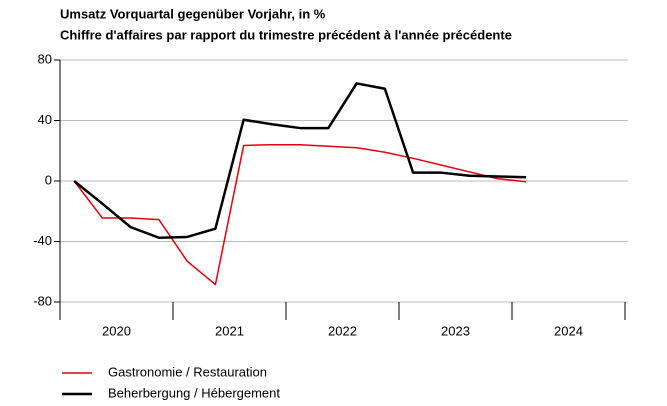 The image size is (667, 406). I want to click on x-tick-label: 2023, so click(455, 330).